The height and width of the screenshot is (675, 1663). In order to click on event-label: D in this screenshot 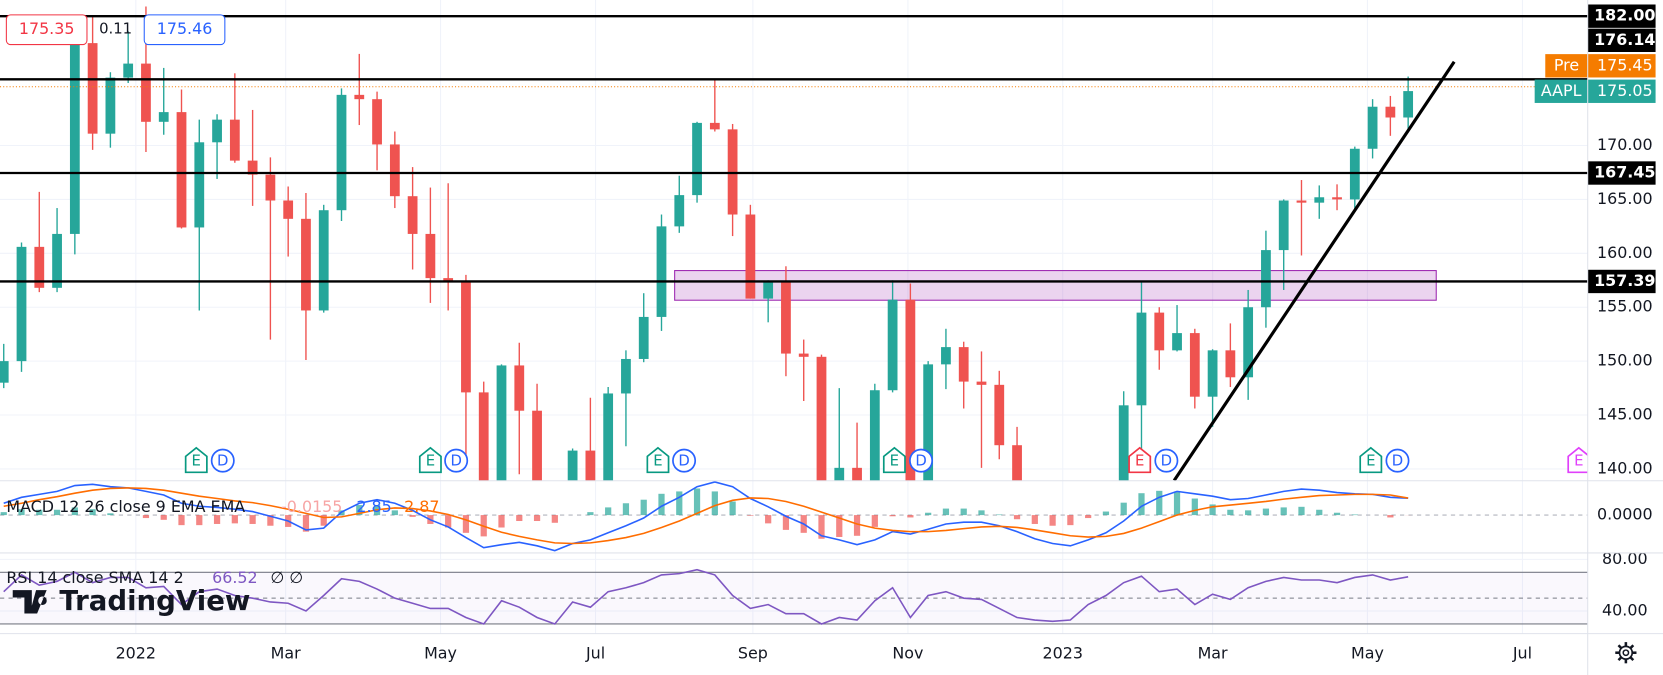, I will do `click(1166, 461)`.